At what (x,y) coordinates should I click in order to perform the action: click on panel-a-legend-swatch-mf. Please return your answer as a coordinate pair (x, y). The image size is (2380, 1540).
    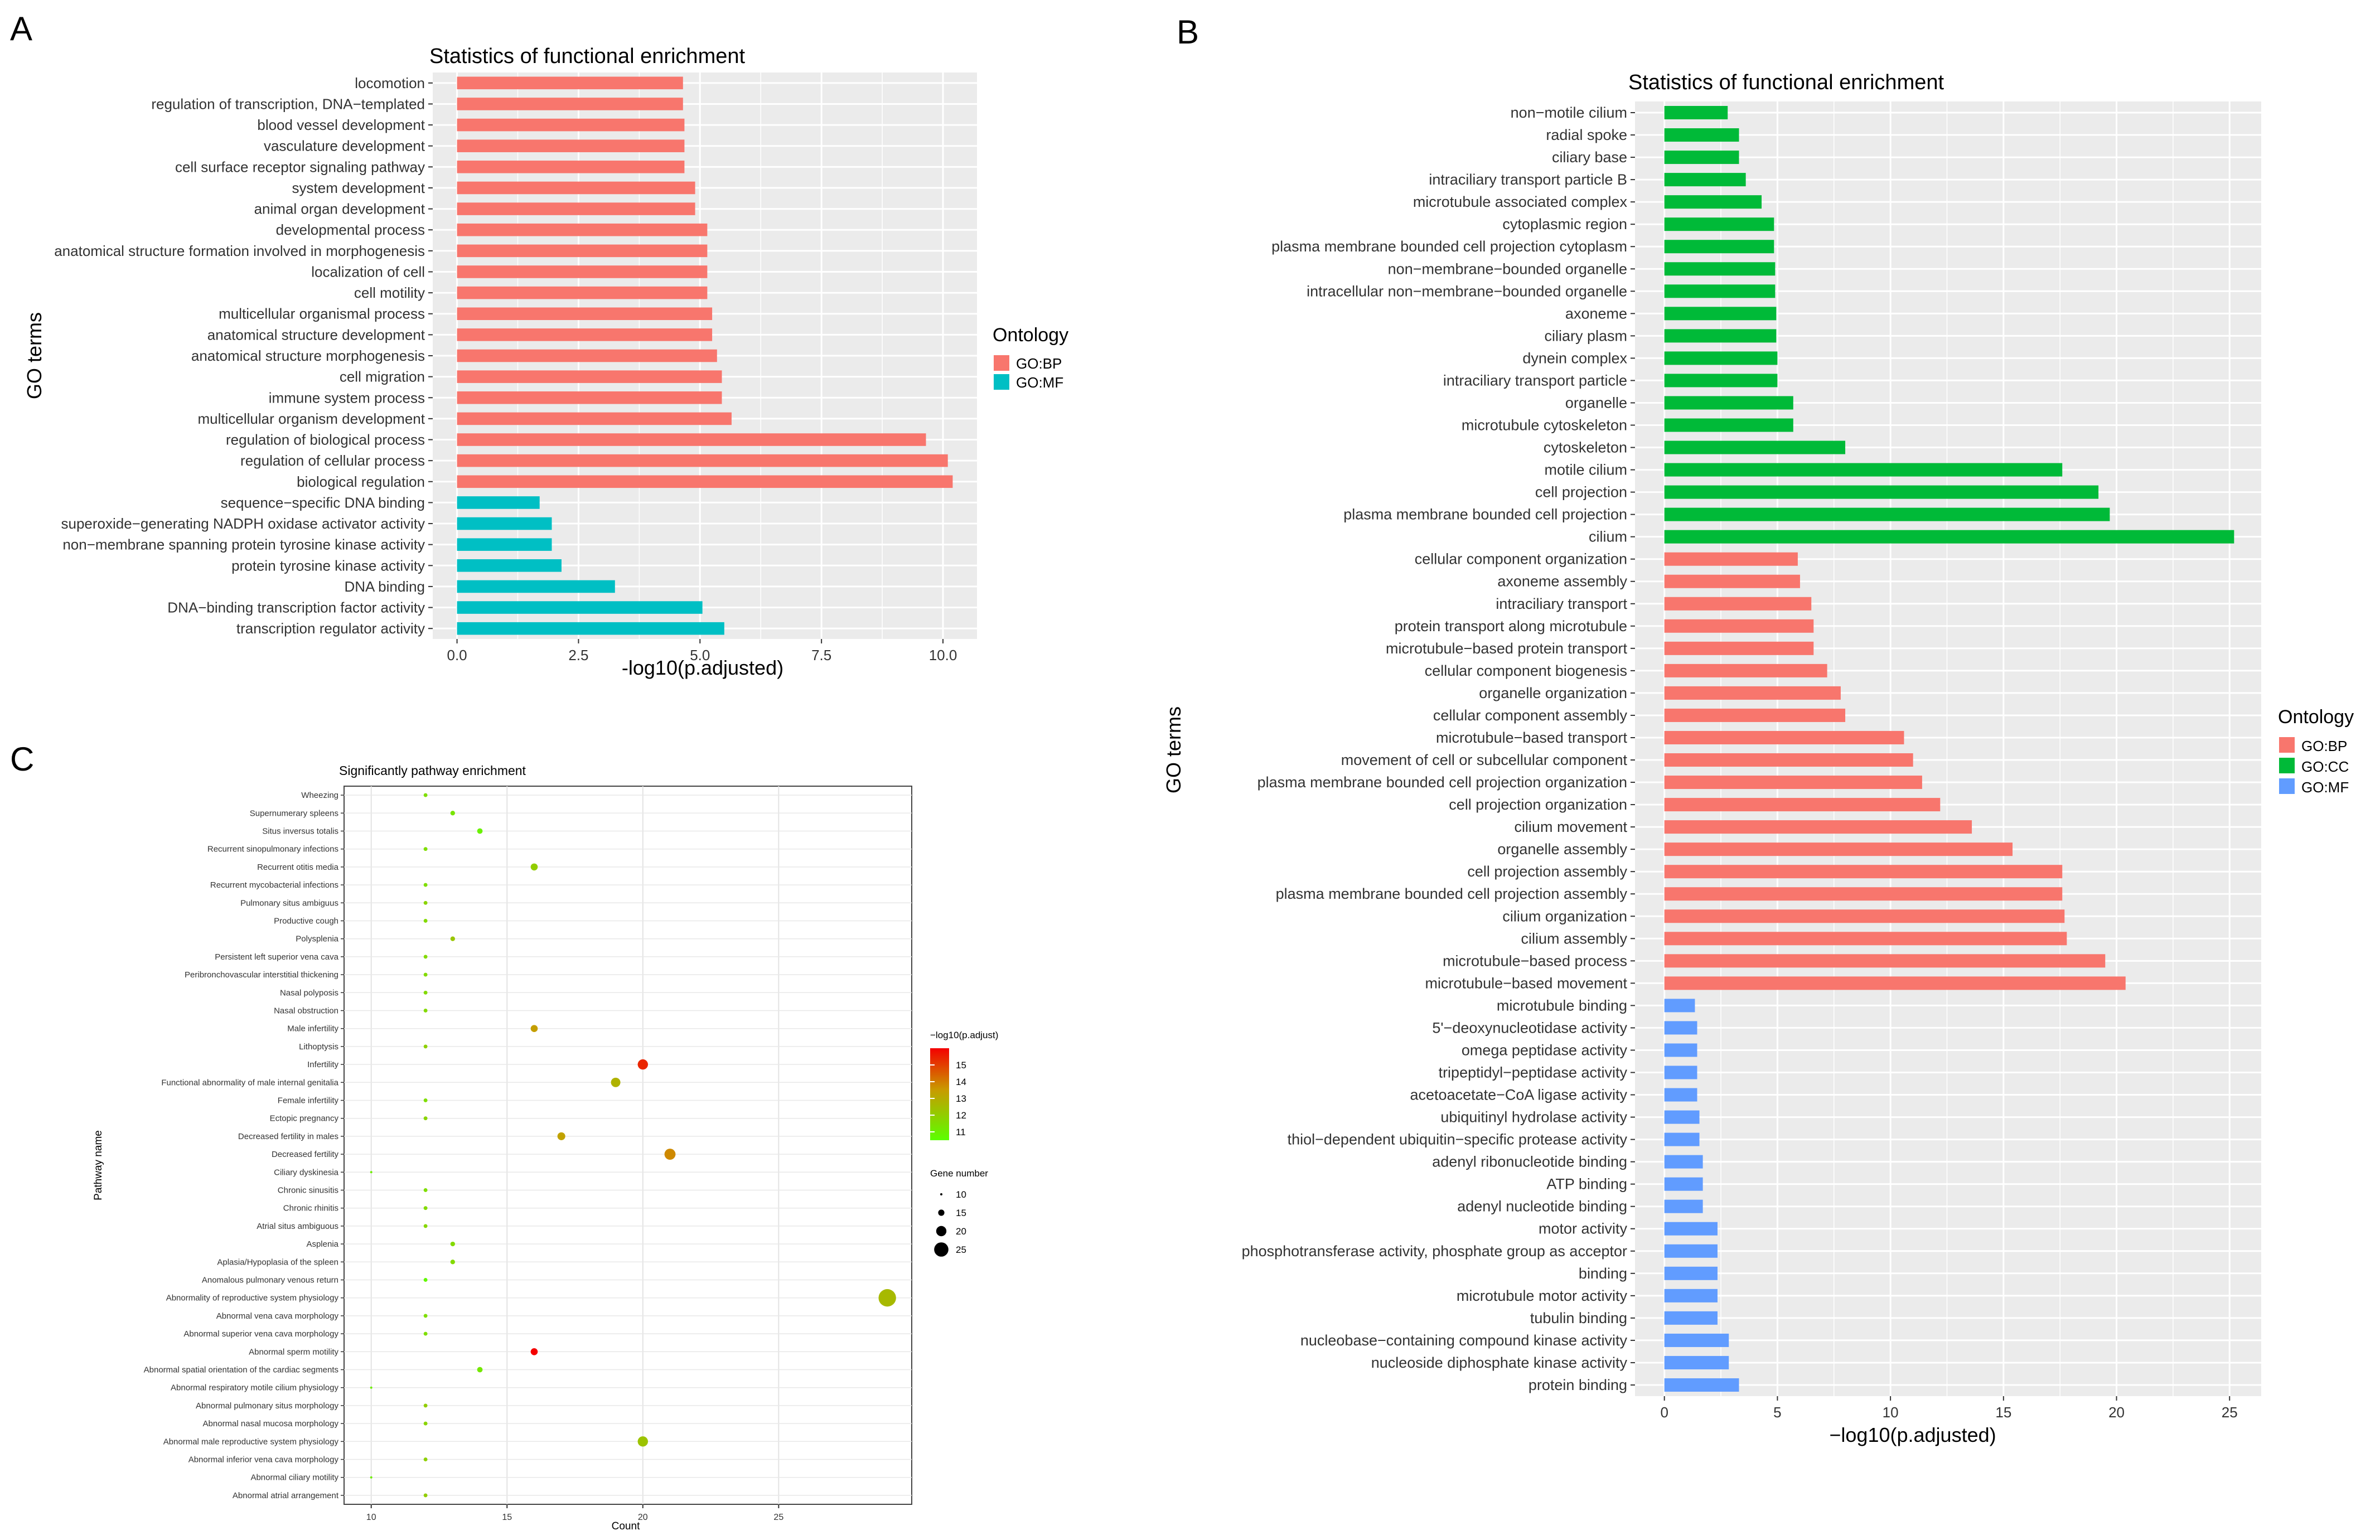
    Looking at the image, I should click on (1001, 382).